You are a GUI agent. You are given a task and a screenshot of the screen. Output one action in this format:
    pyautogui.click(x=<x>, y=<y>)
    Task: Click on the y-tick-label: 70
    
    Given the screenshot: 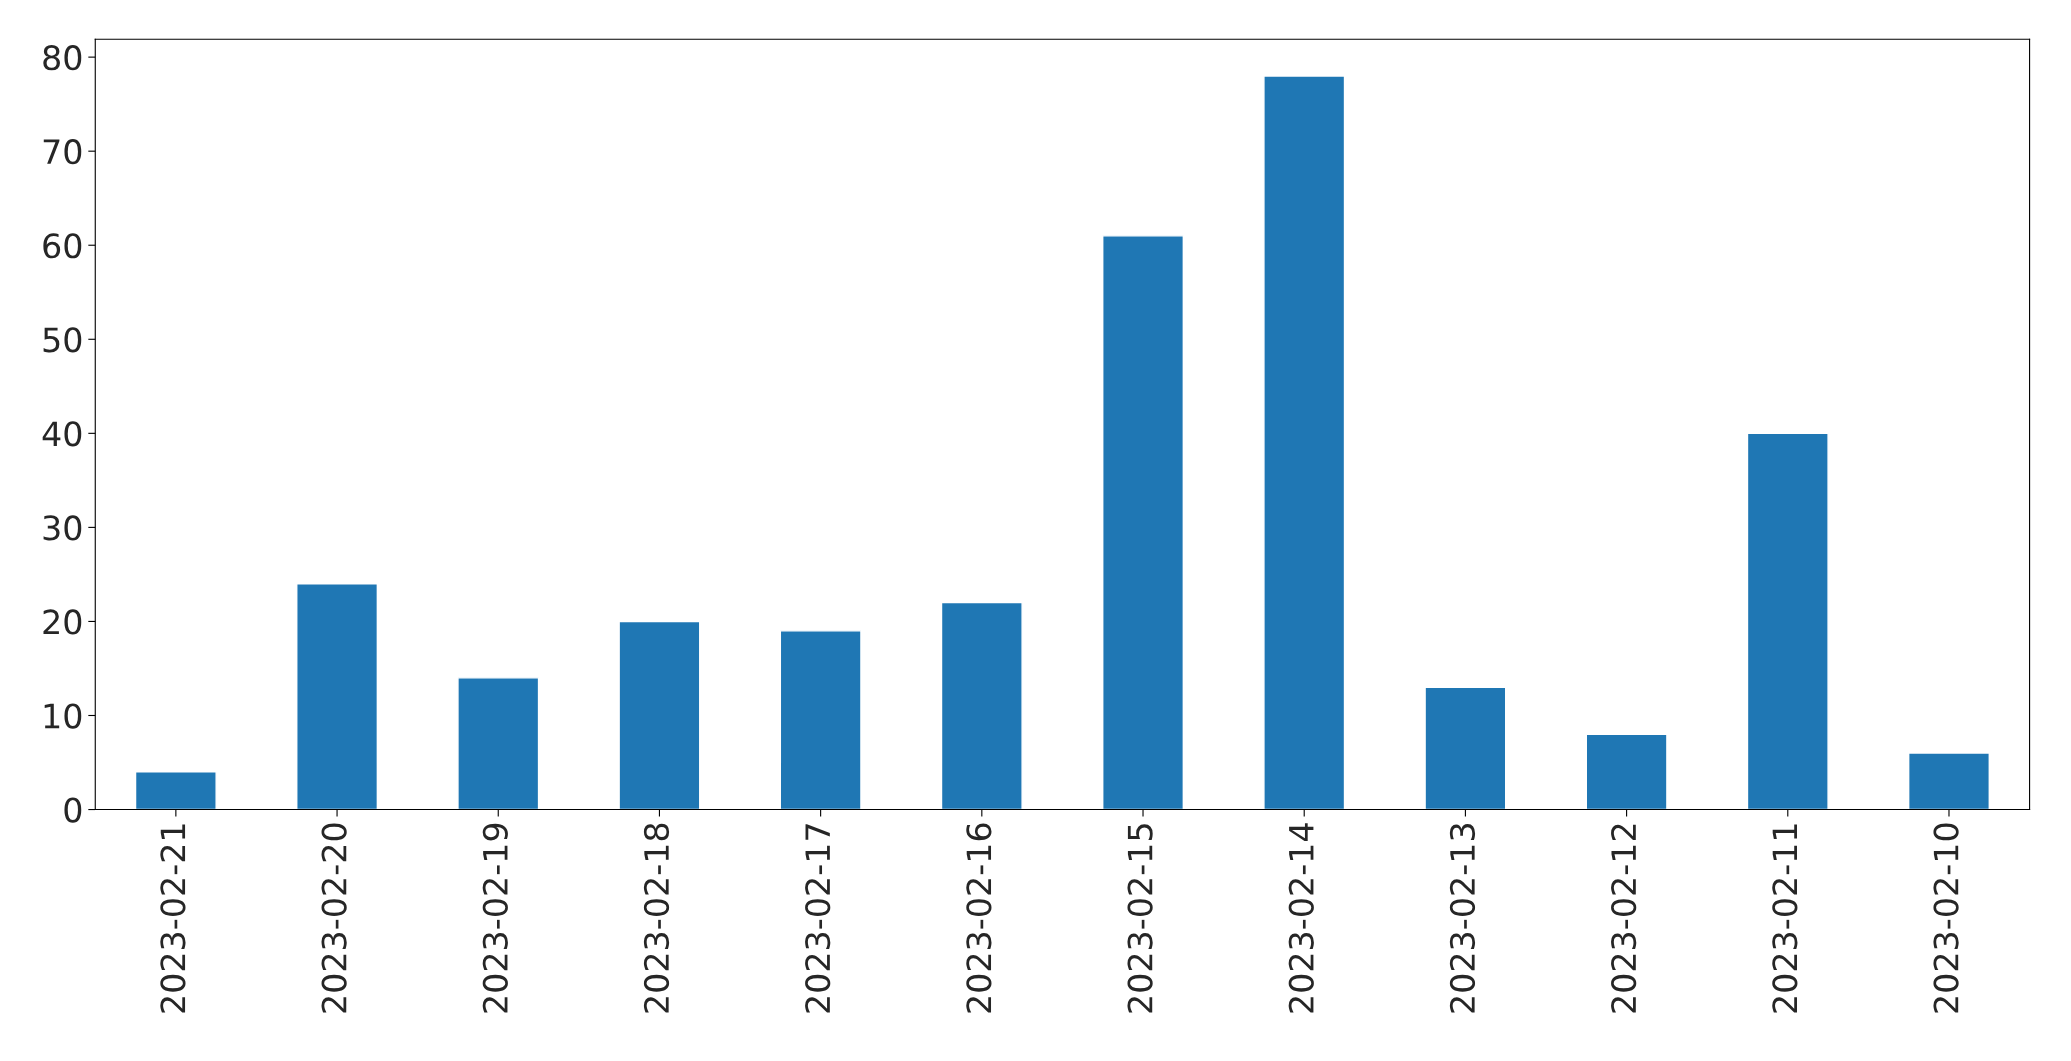 What is the action you would take?
    pyautogui.click(x=62, y=152)
    